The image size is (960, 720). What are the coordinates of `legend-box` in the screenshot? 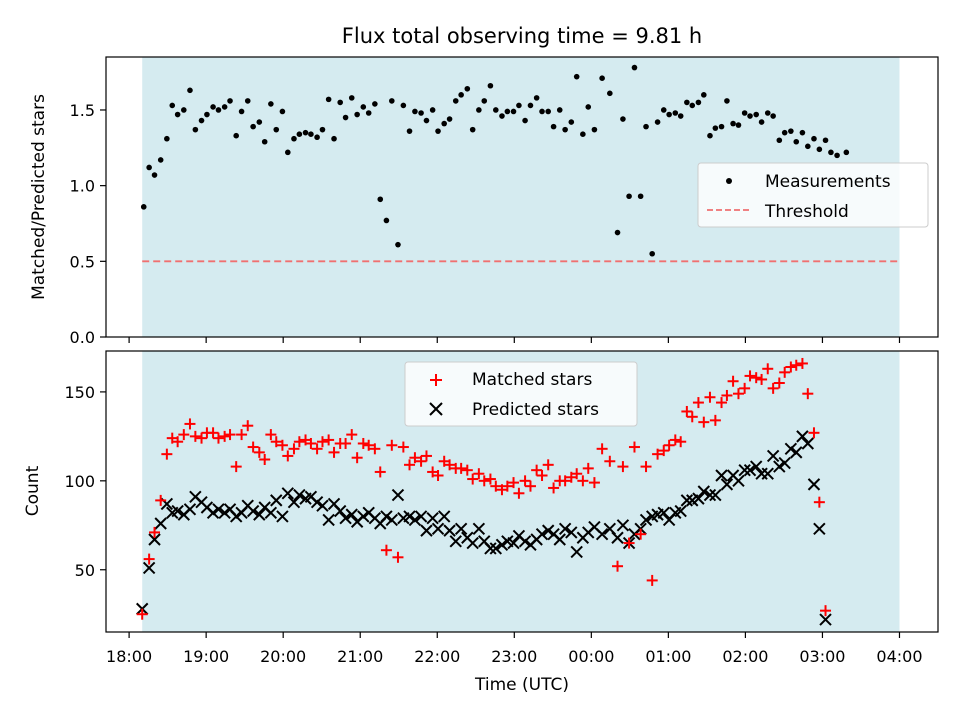 It's located at (521, 394).